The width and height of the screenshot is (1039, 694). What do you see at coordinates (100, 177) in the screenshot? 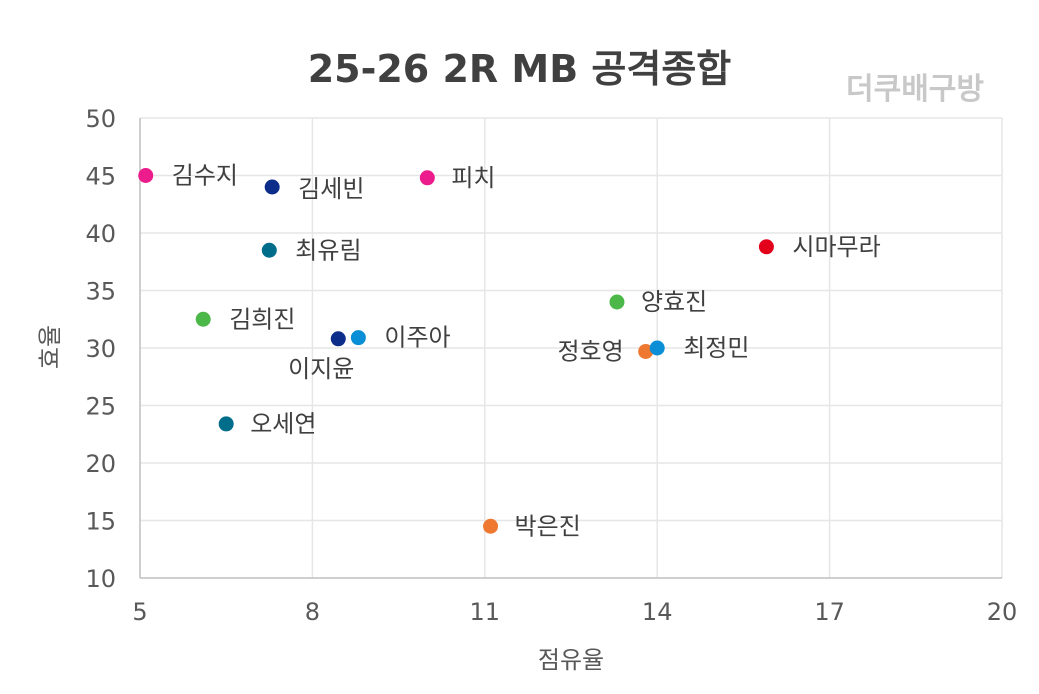
I see `y-tick-label: 45` at bounding box center [100, 177].